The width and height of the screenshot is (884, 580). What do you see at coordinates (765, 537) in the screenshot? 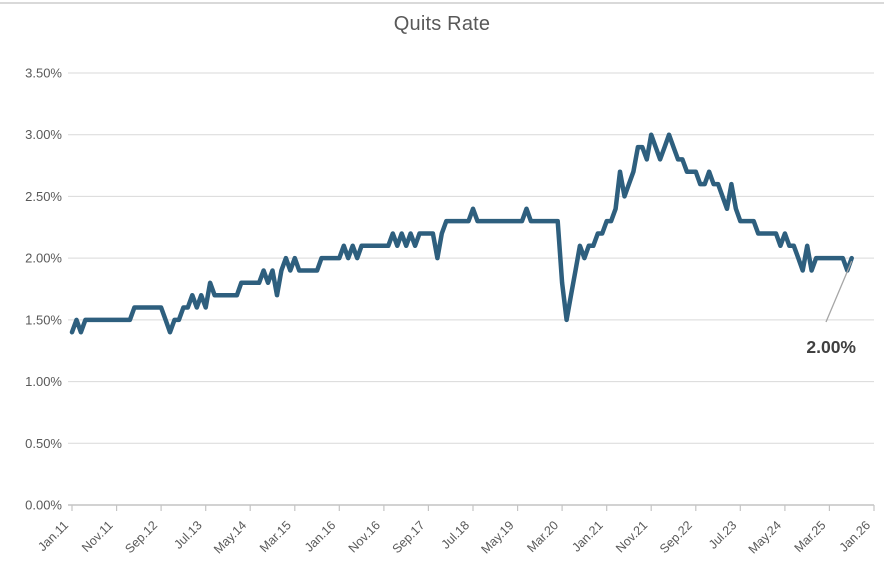
I see `x-axis-tick-label: May.24` at bounding box center [765, 537].